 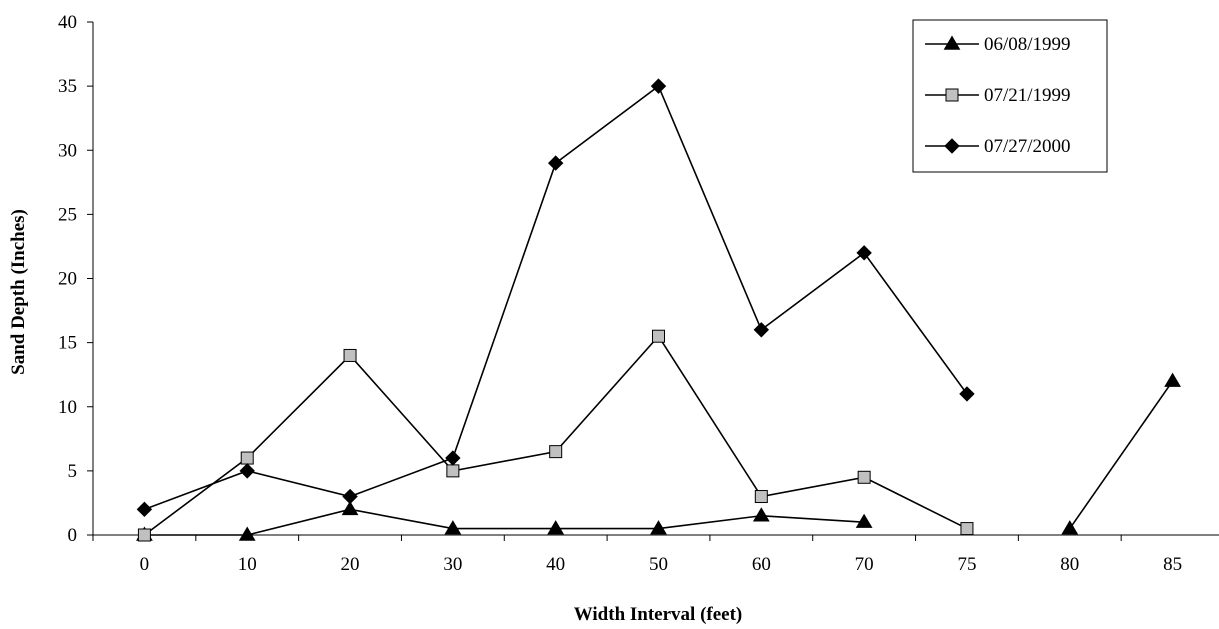 What do you see at coordinates (761, 564) in the screenshot?
I see `x-tick-label: 60` at bounding box center [761, 564].